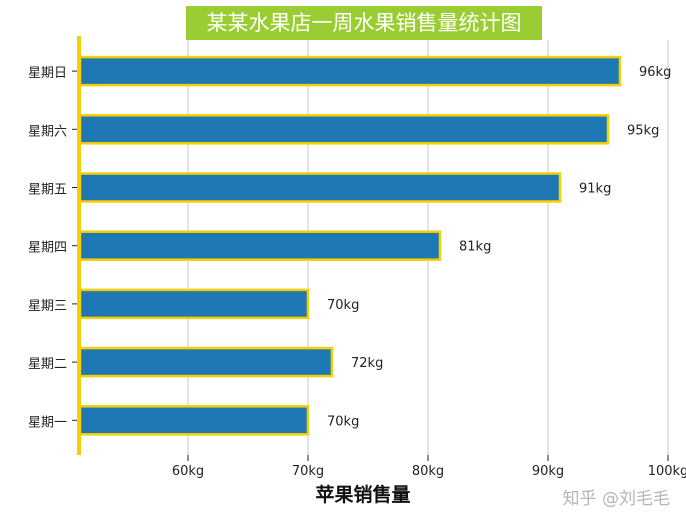  Describe the element at coordinates (475, 247) in the screenshot. I see `data-label-3: 81kg` at that location.